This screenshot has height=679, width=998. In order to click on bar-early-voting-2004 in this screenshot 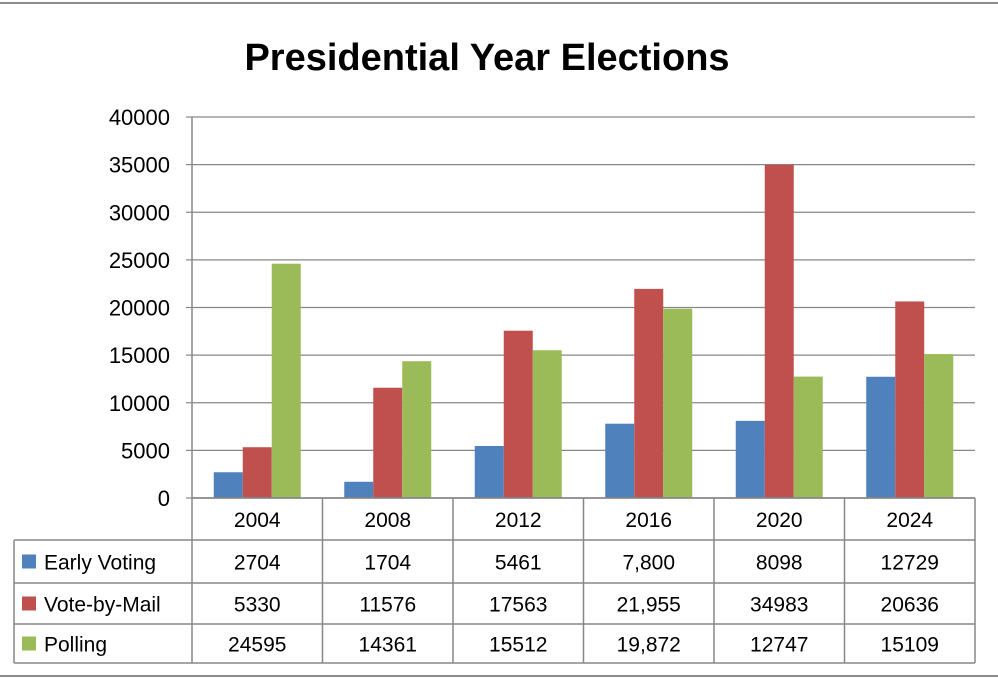, I will do `click(228, 485)`.